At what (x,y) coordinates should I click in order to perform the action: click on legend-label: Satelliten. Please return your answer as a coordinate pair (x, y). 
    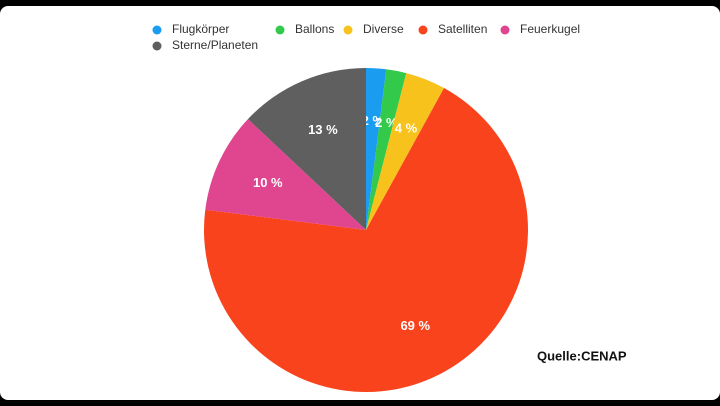
    Looking at the image, I should click on (462, 29).